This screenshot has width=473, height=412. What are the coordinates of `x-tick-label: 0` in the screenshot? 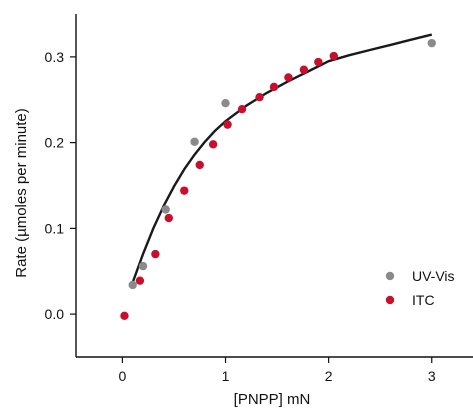 It's located at (123, 376).